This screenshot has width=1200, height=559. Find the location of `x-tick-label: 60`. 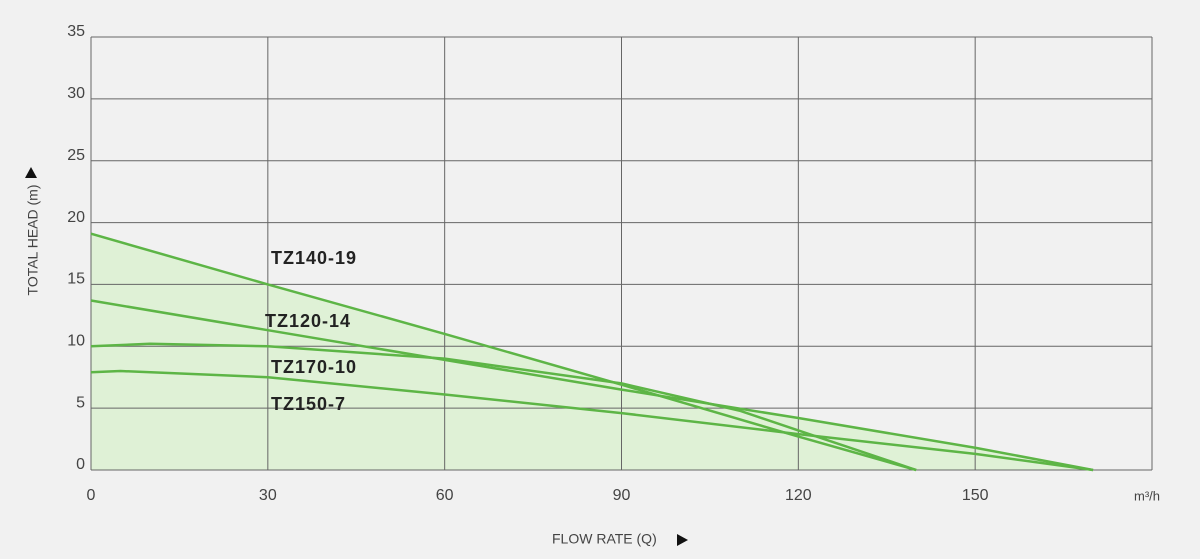

x-tick-label: 60 is located at coordinates (445, 495).